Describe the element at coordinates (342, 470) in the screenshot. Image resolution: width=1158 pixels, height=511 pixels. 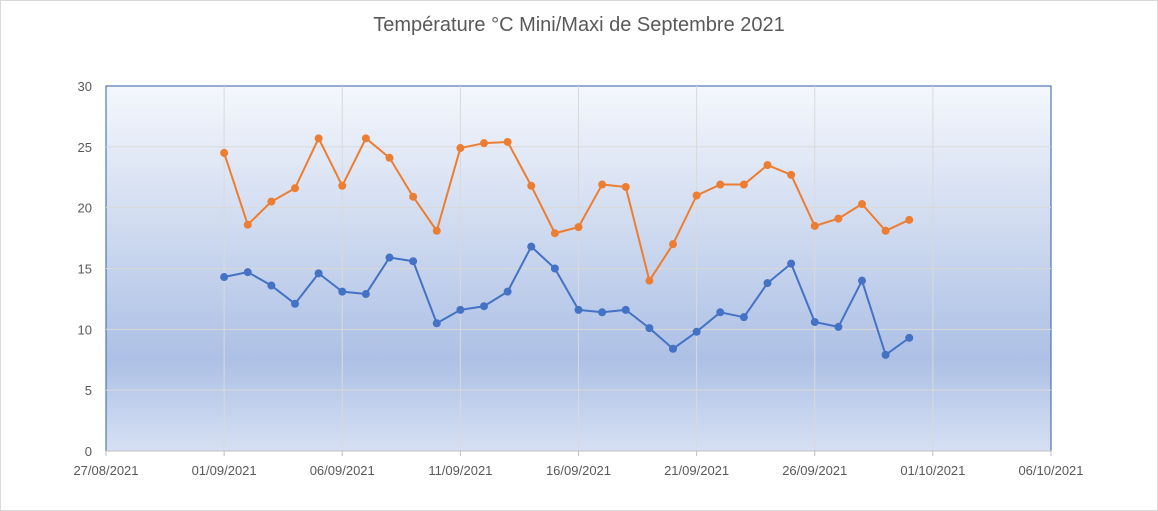
I see `x-tick-label: 06/09/2021` at that location.